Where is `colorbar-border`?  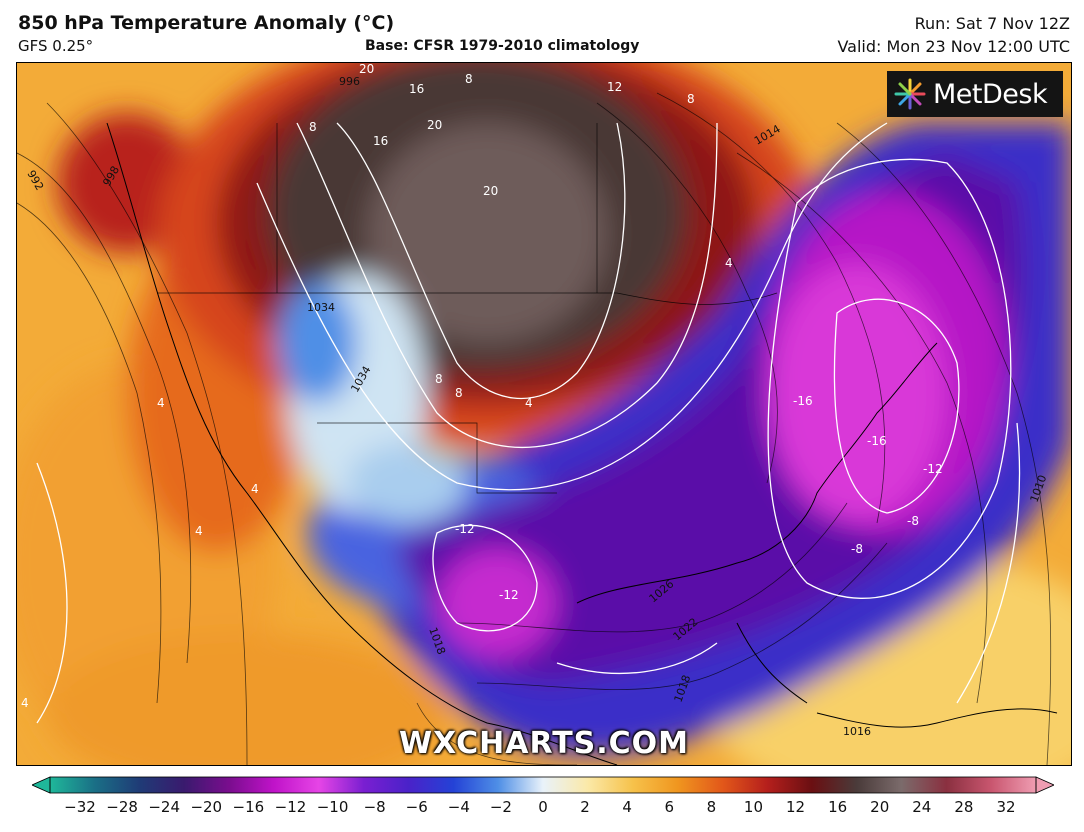
colorbar-border is located at coordinates (543, 785).